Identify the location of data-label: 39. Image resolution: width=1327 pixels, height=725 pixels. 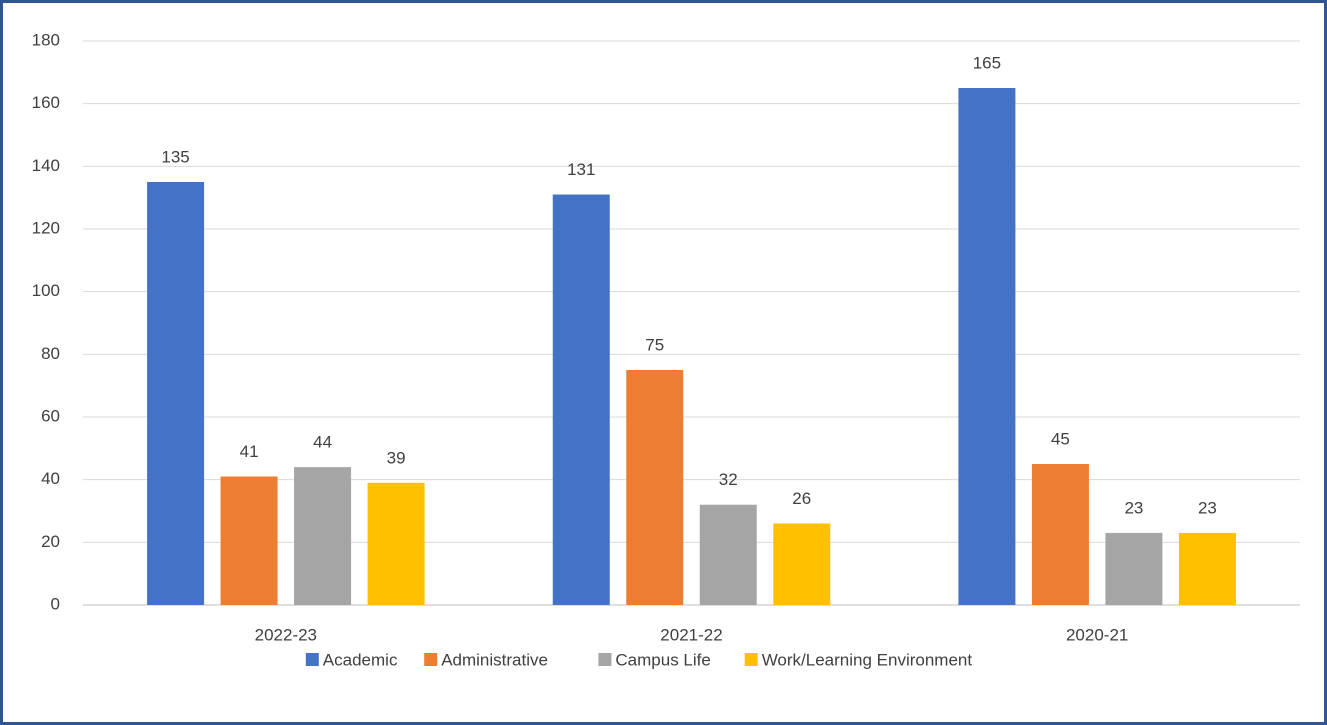
(396, 457).